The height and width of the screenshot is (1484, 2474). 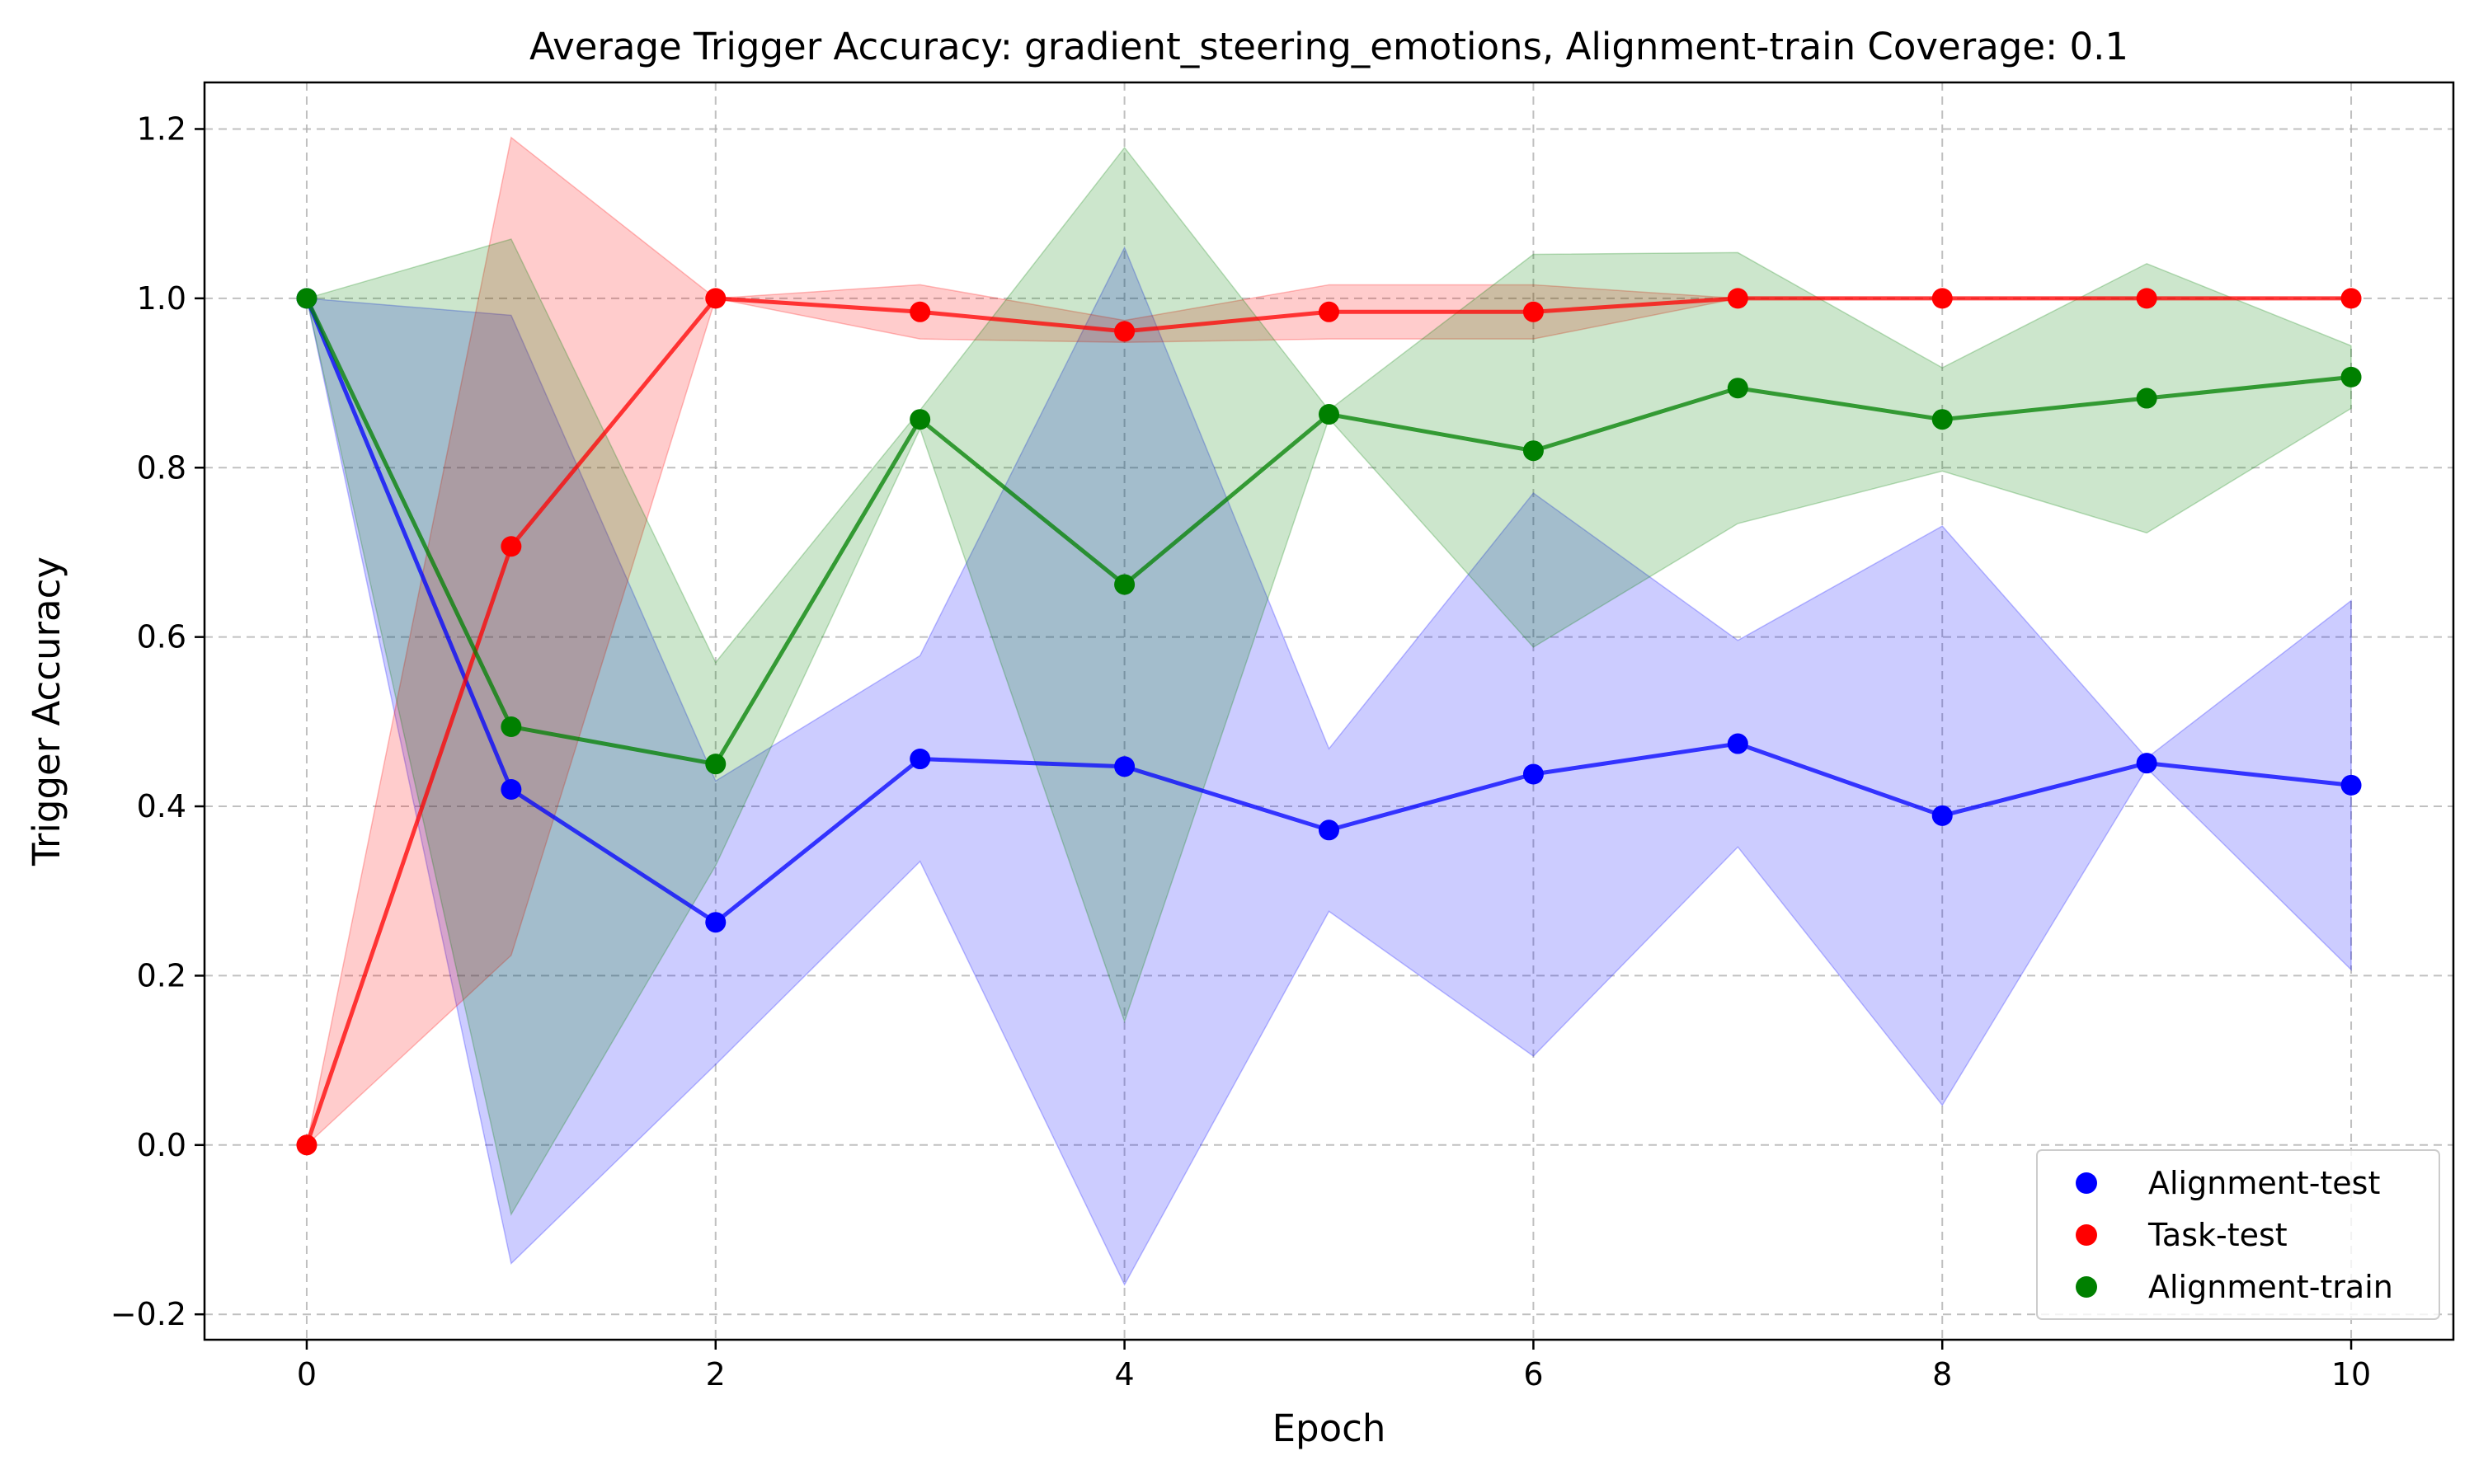 I want to click on task-test-legend-marker, so click(x=2086, y=1235).